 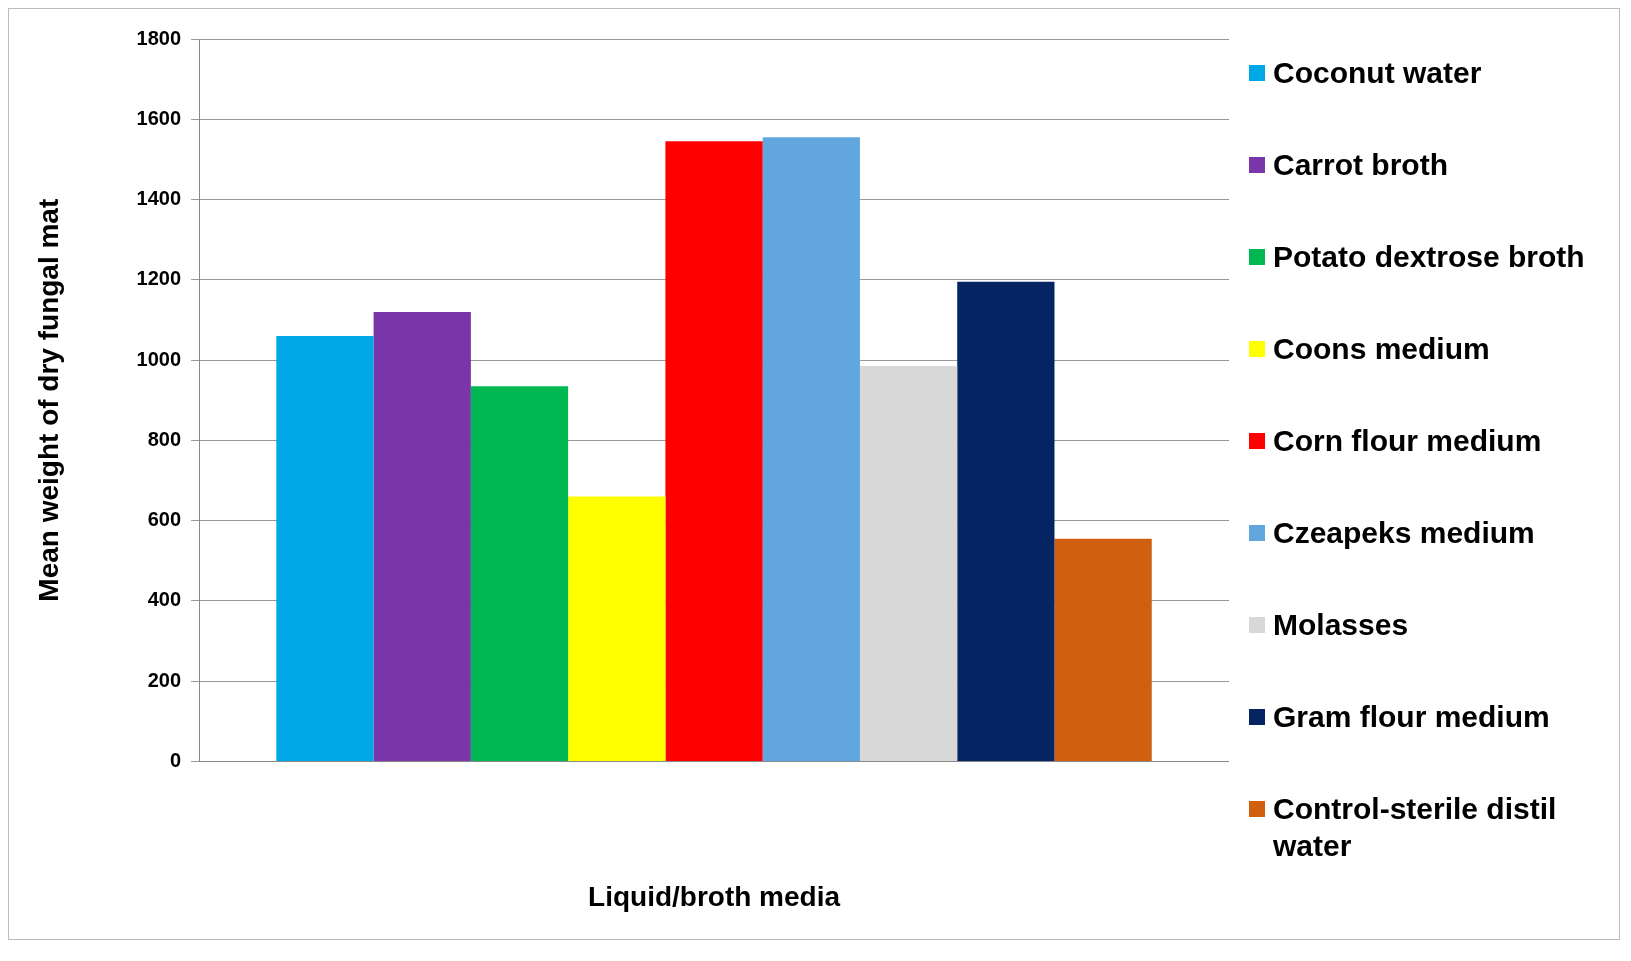 What do you see at coordinates (48, 400) in the screenshot?
I see `y-axis-title: Mean weight of dry fungal mat` at bounding box center [48, 400].